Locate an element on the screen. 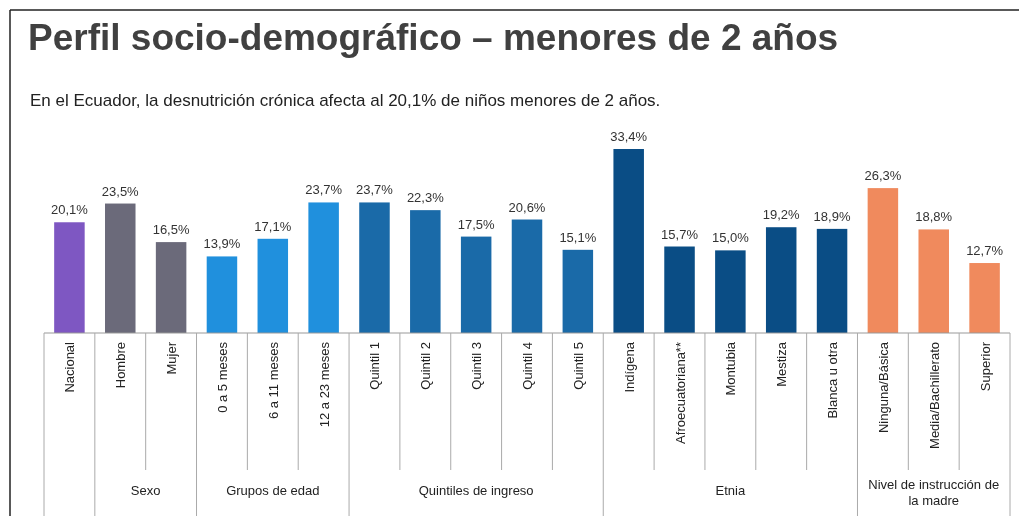 The image size is (1019, 516). x-tick-label: 0 a 5 meses is located at coordinates (222, 377).